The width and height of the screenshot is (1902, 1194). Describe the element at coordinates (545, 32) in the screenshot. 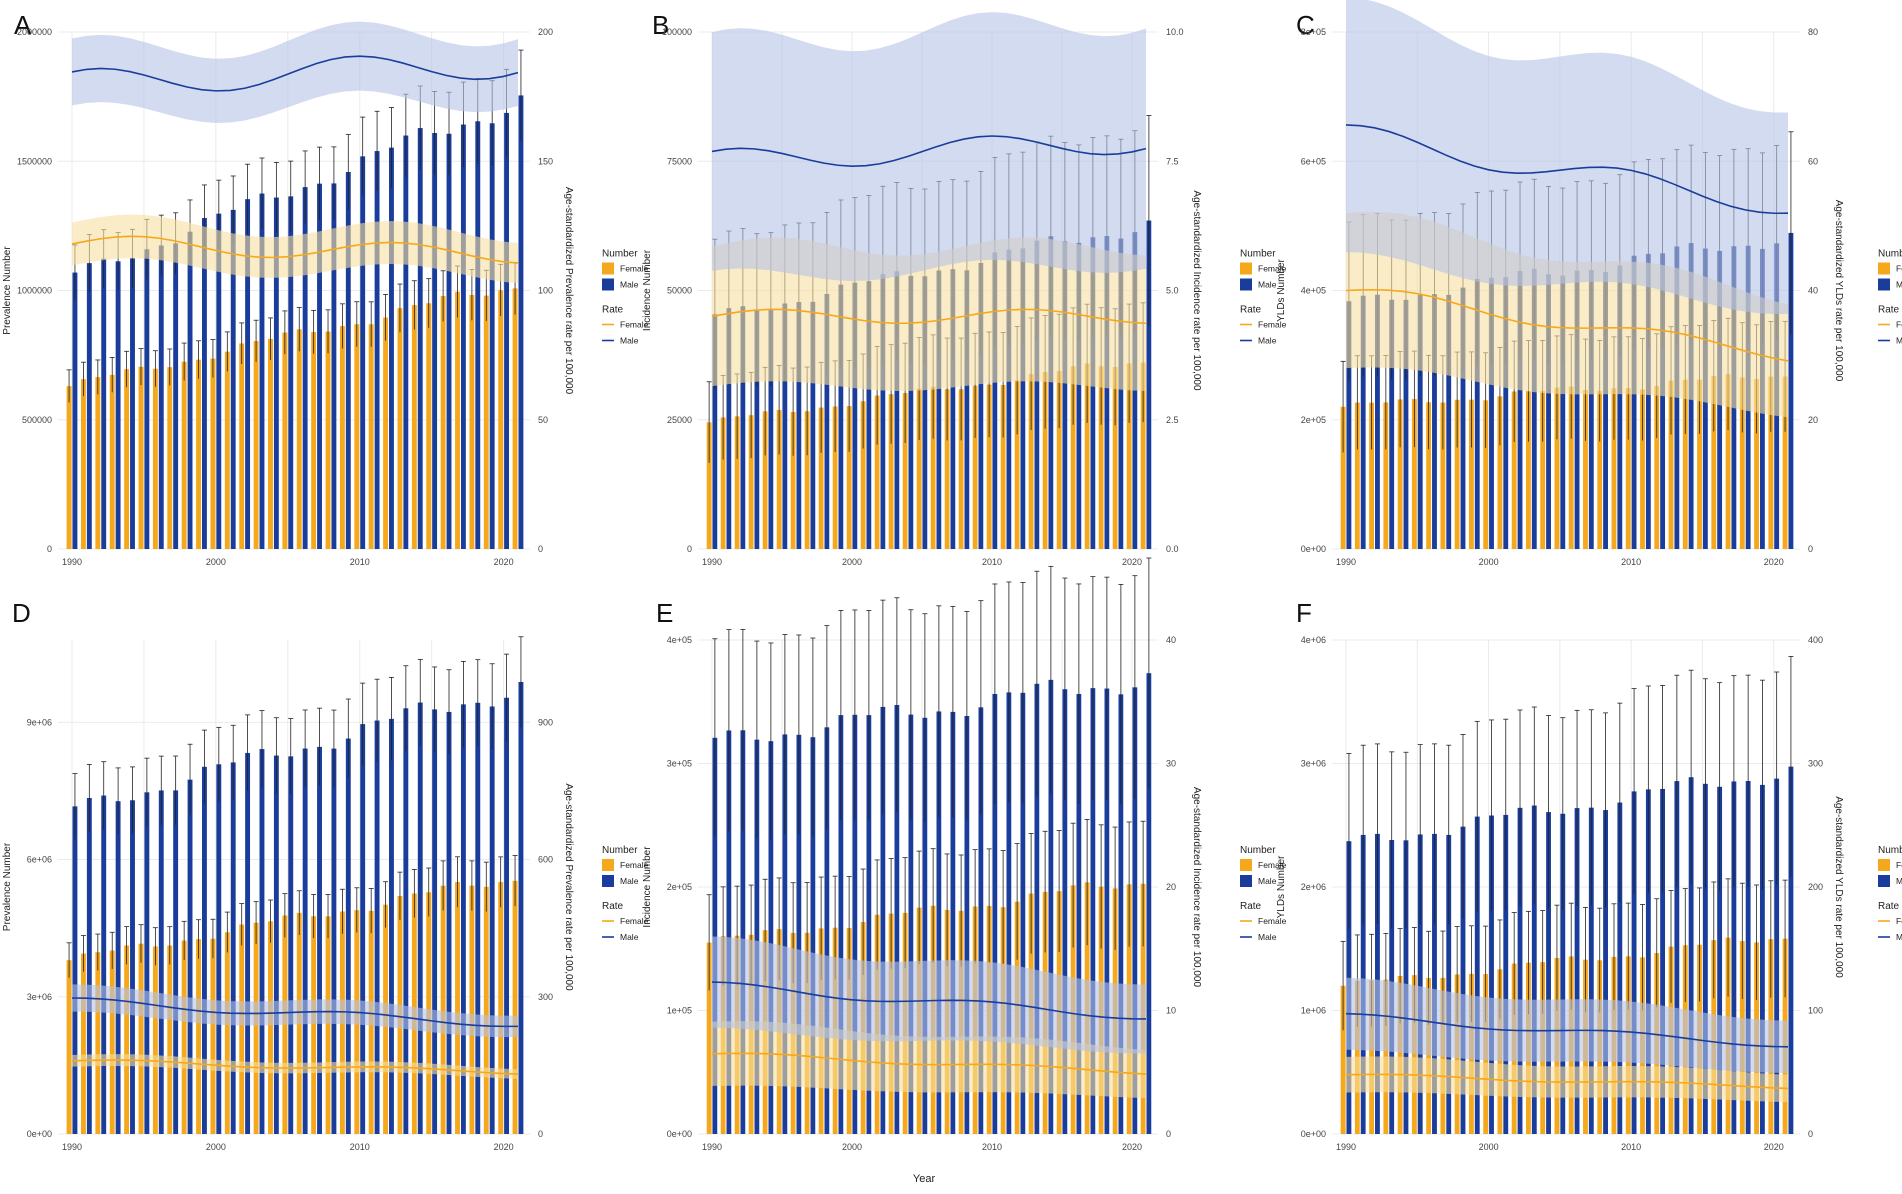

I see `y2-tick-label: 200` at that location.